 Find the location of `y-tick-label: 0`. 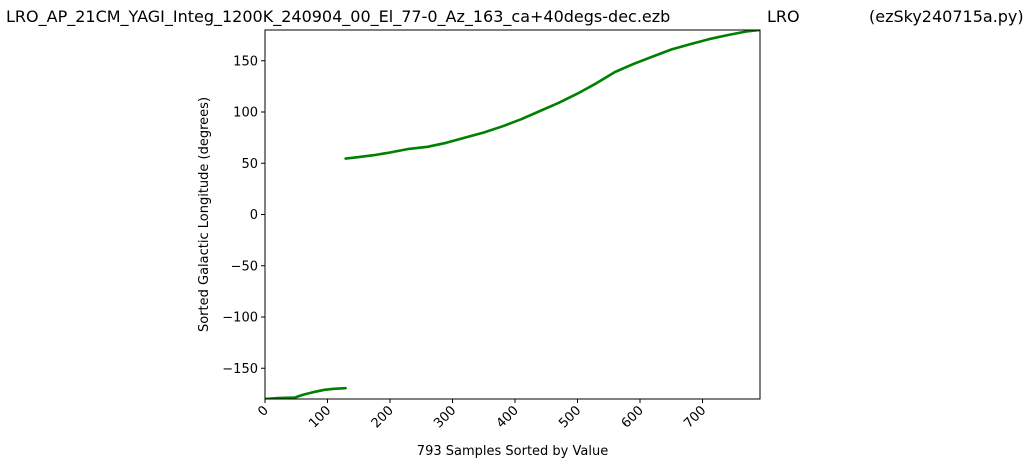

y-tick-label: 0 is located at coordinates (254, 215).